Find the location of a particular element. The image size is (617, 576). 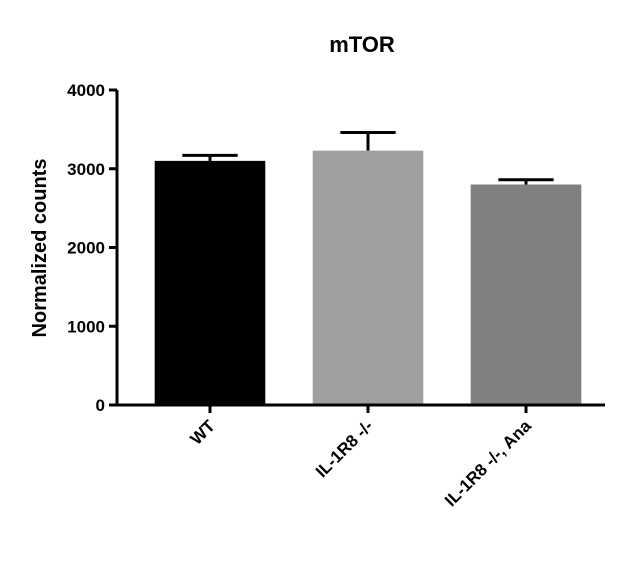

chart-title: mTOR is located at coordinates (362, 44).